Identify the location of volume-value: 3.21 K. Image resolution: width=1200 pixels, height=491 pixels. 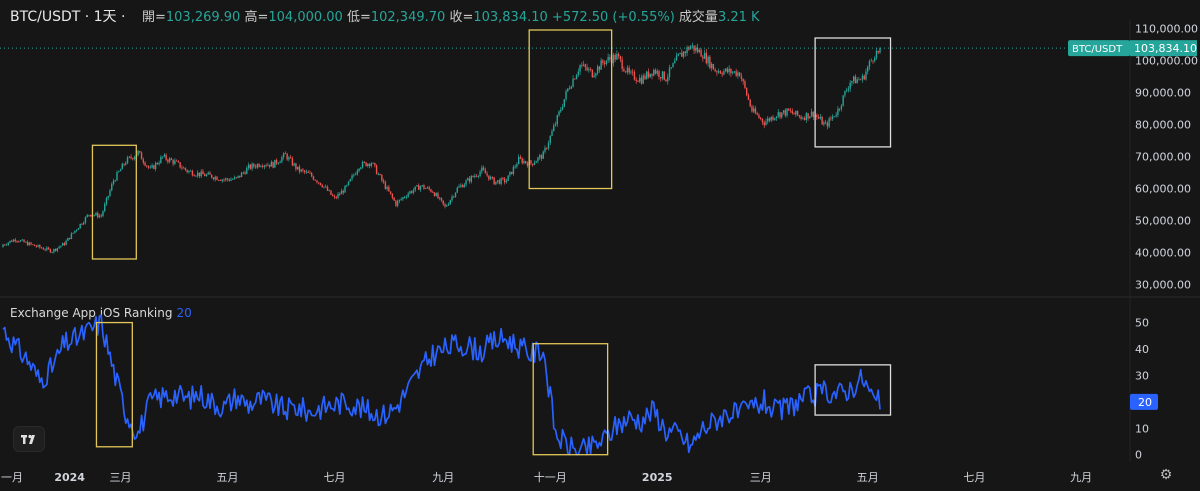
(738, 17).